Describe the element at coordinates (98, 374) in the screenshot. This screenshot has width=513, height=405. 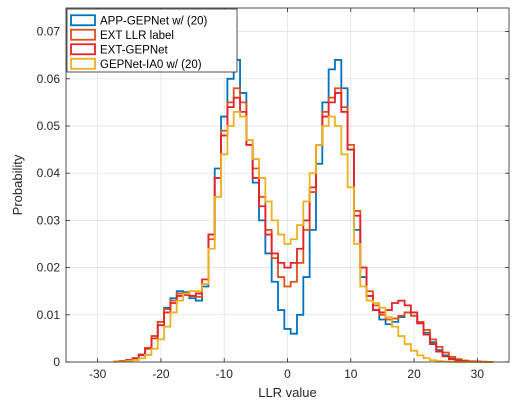
I see `x-tick-label-0: -30` at that location.